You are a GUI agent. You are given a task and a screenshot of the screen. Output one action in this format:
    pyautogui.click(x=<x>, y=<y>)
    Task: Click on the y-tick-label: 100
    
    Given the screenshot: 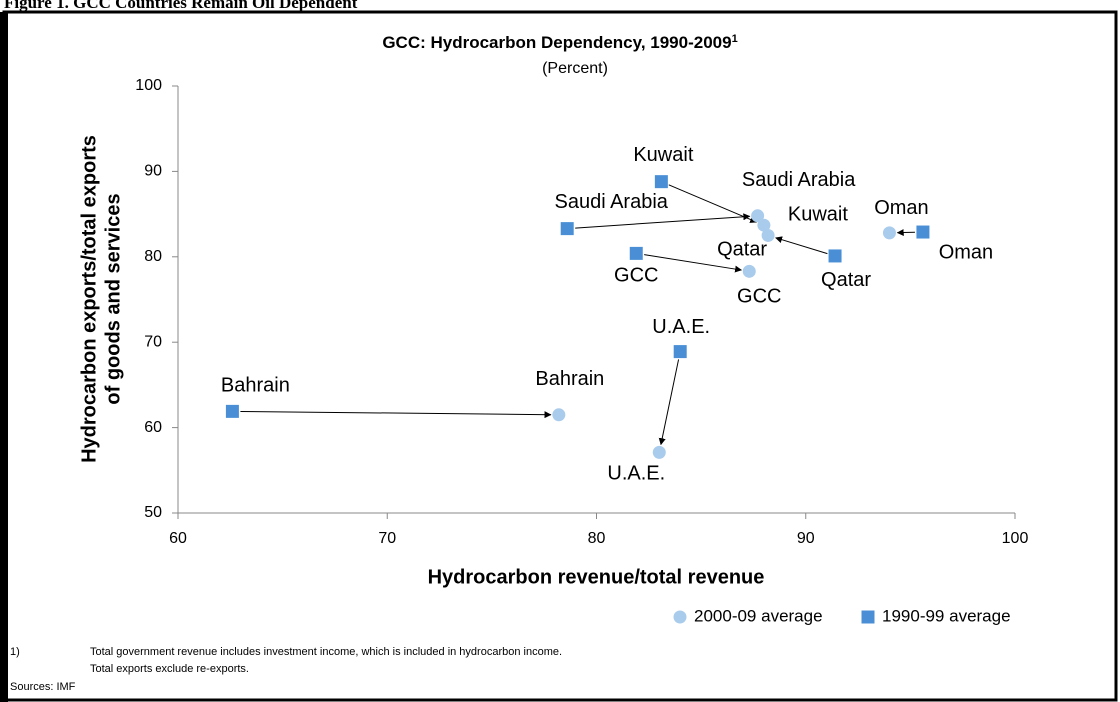 What is the action you would take?
    pyautogui.click(x=148, y=85)
    